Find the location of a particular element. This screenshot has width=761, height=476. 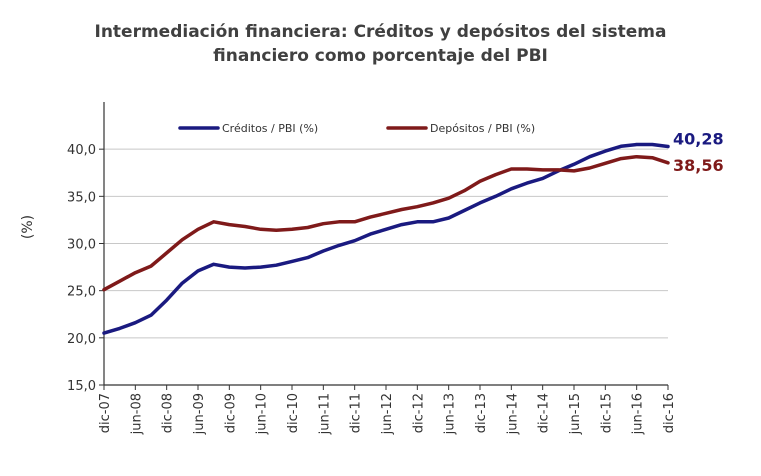

x-tick-label: jun-15 is located at coordinates (575, 414).